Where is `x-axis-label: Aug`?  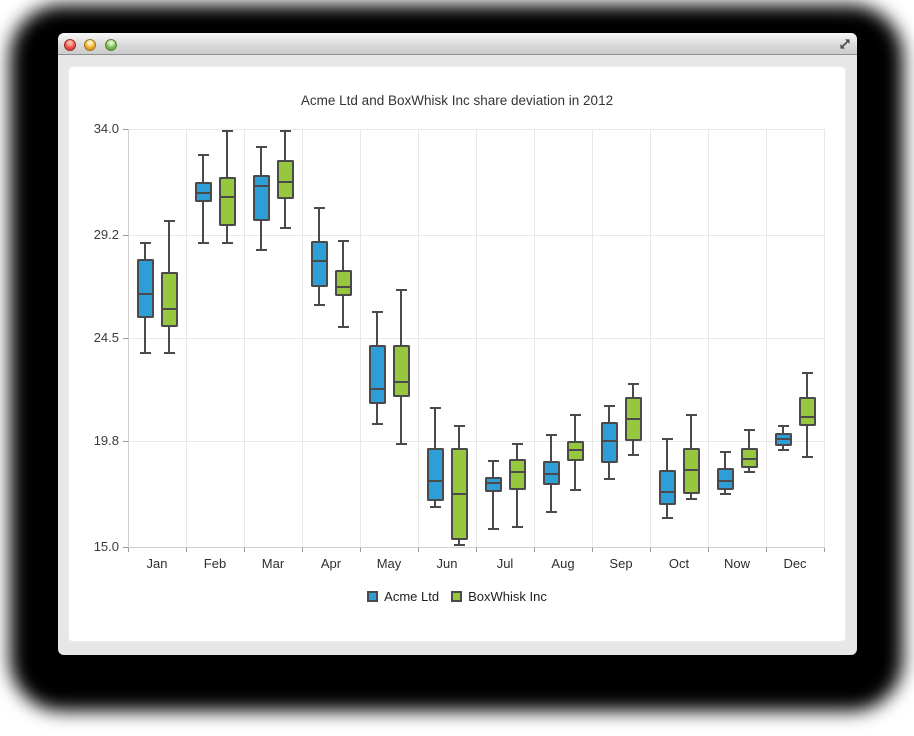 x-axis-label: Aug is located at coordinates (563, 563).